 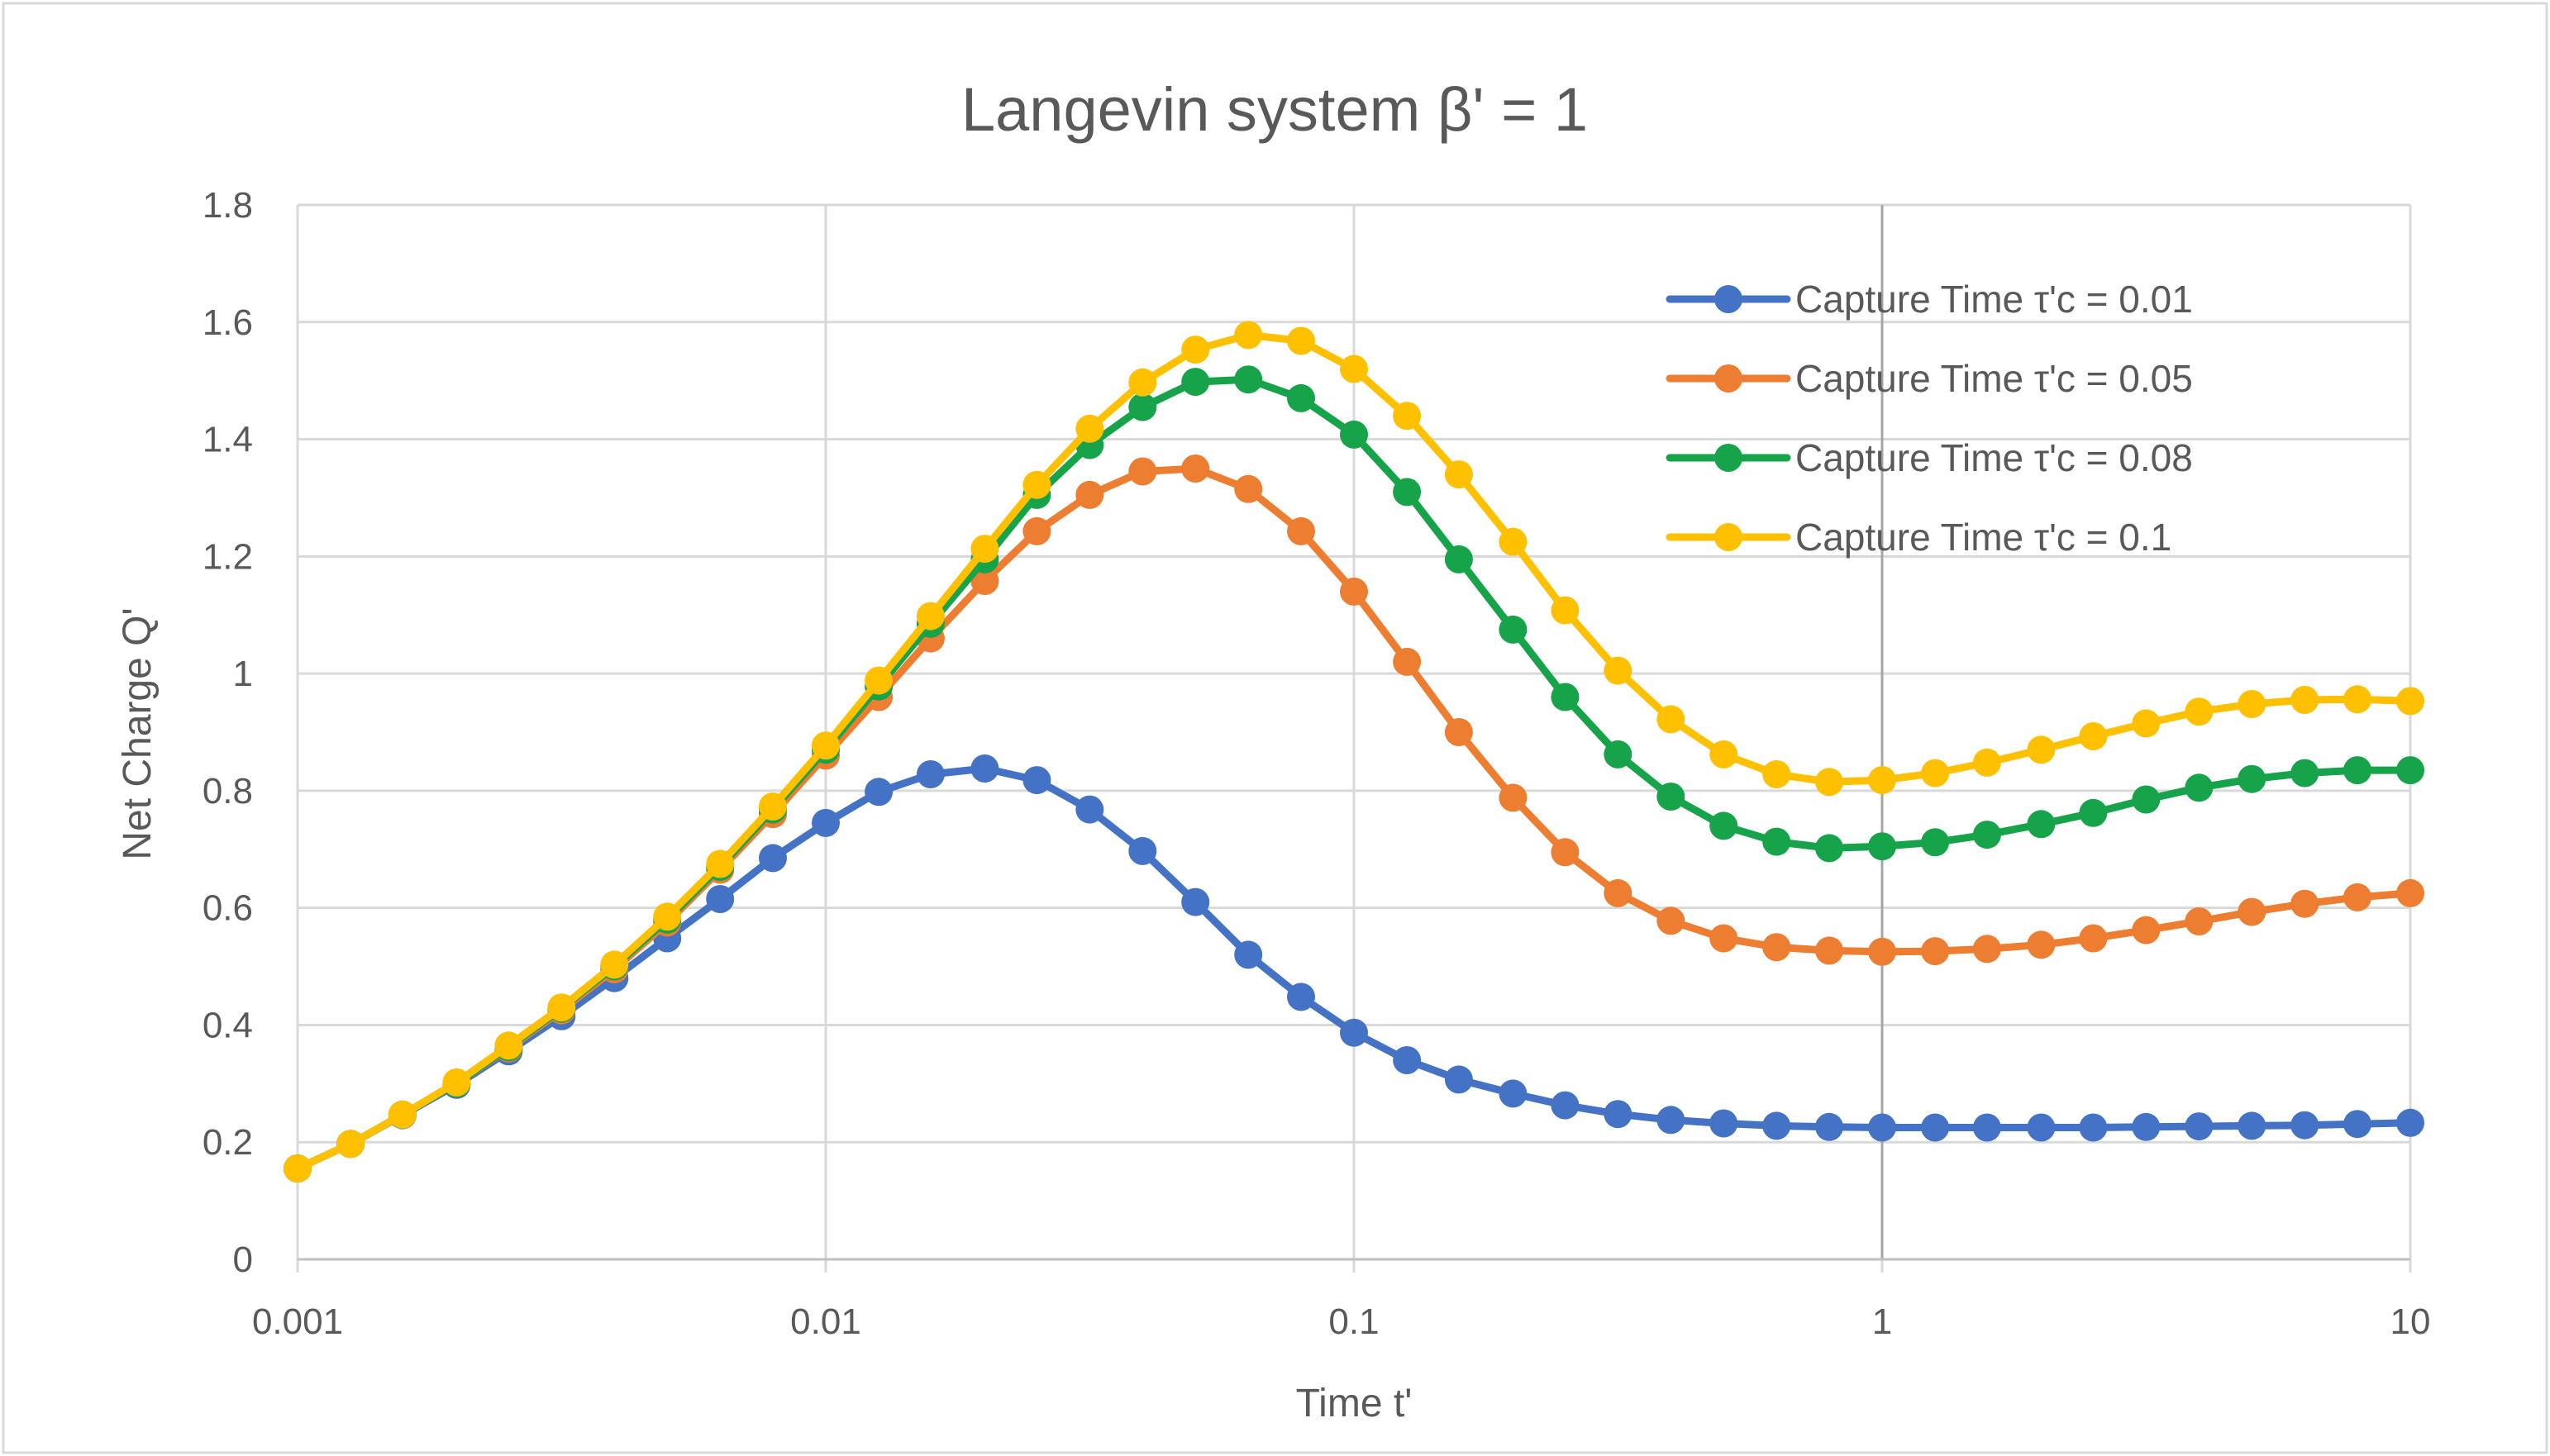 I want to click on x-tick-labels: 0.001 0.01 0.1 1 10, so click(x=1341, y=1321).